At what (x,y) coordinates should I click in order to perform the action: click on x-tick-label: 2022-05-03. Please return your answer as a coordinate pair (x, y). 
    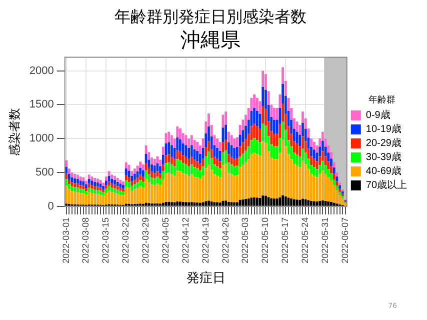
    Looking at the image, I should click on (245, 240).